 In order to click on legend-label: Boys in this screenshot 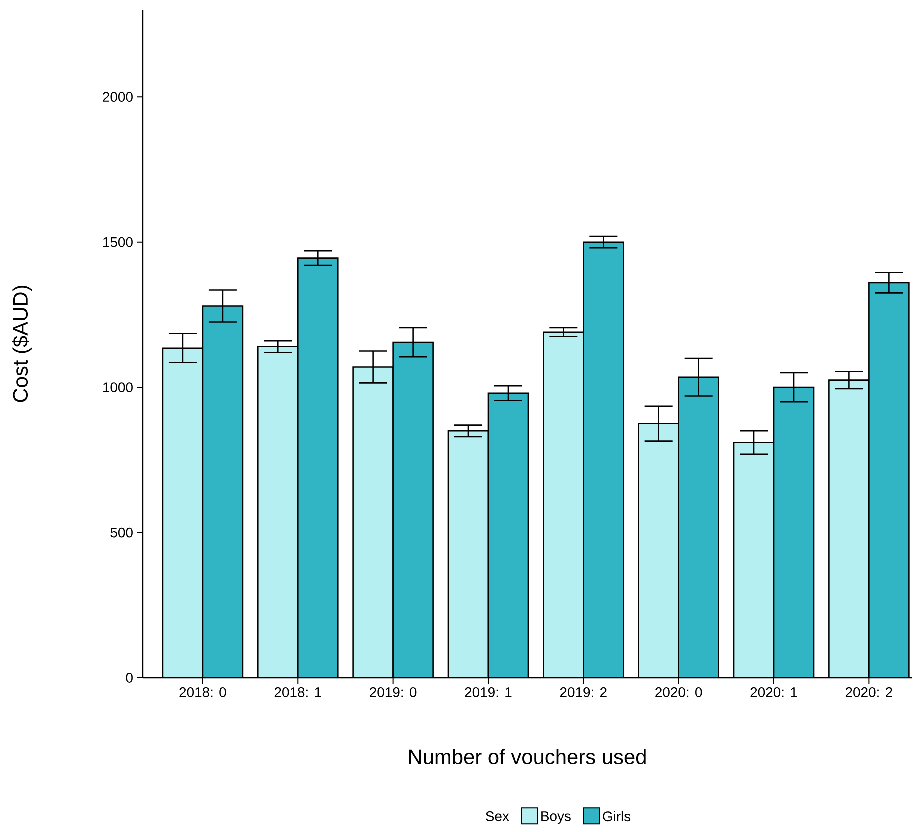, I will do `click(556, 818)`.